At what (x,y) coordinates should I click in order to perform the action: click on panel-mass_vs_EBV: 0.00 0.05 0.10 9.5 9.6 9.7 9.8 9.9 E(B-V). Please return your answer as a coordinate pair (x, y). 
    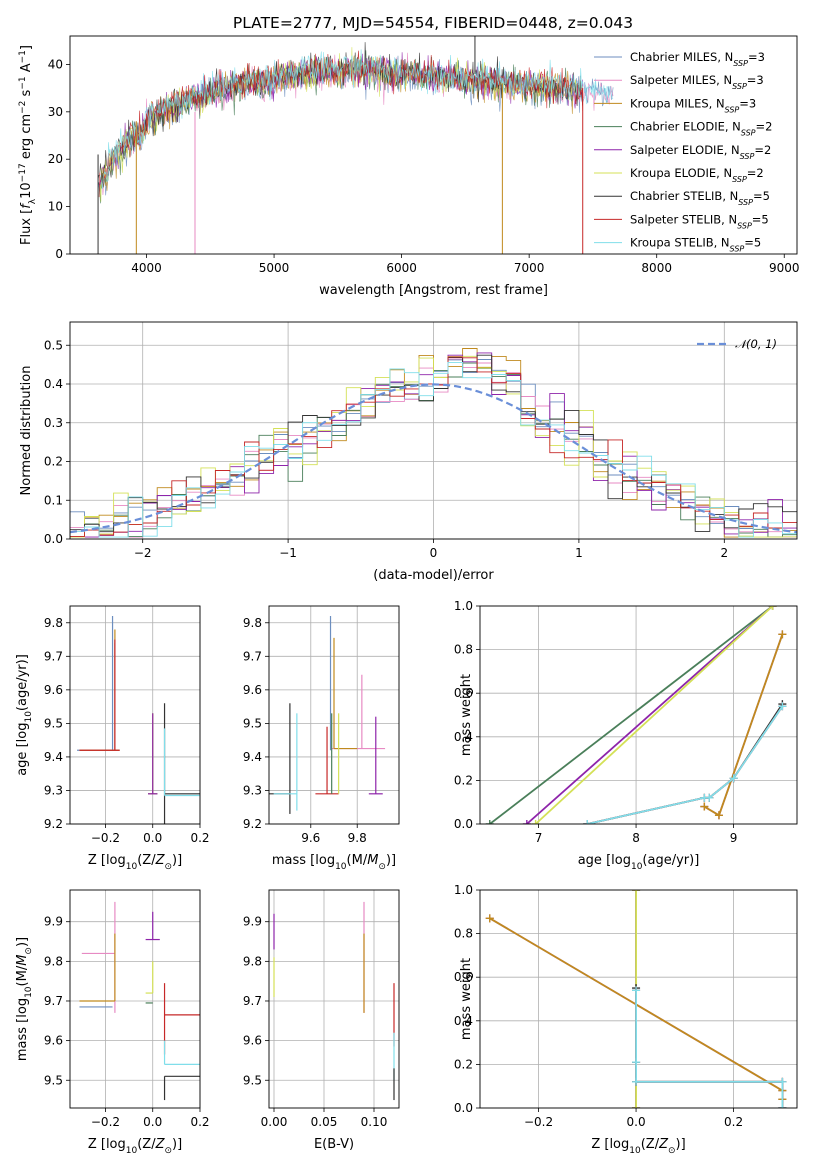
    Looking at the image, I should click on (321, 1020).